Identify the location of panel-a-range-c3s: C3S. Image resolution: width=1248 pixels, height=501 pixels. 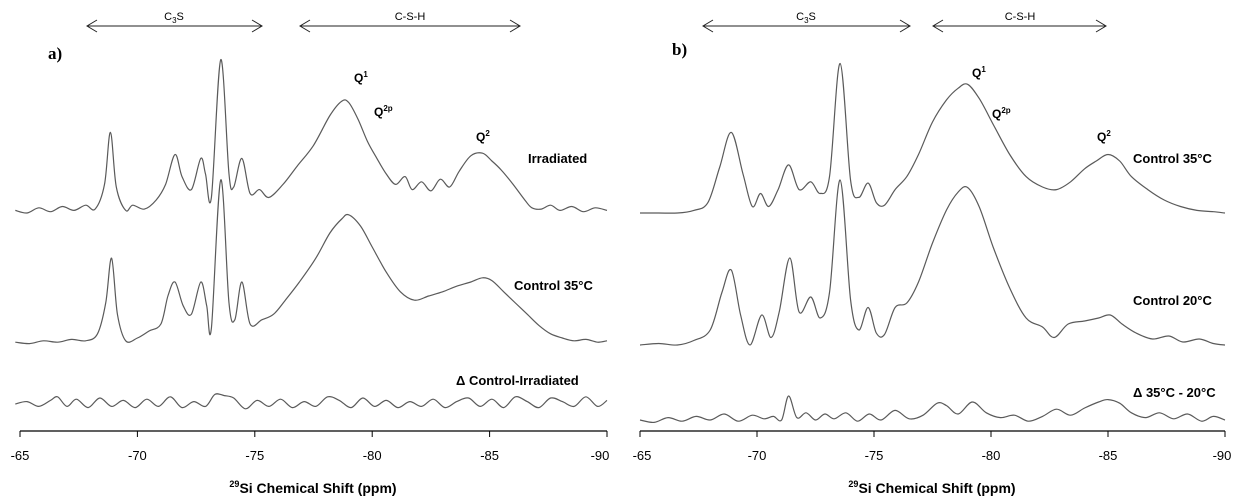
(174, 22).